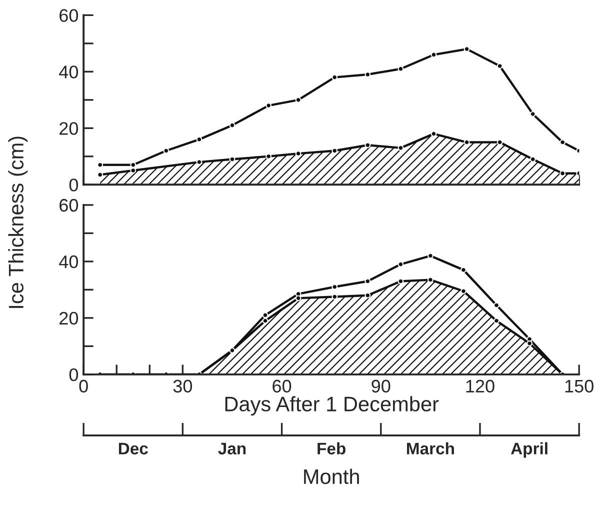 This screenshot has height=506, width=597. I want to click on x-tick-label: 0, so click(83, 386).